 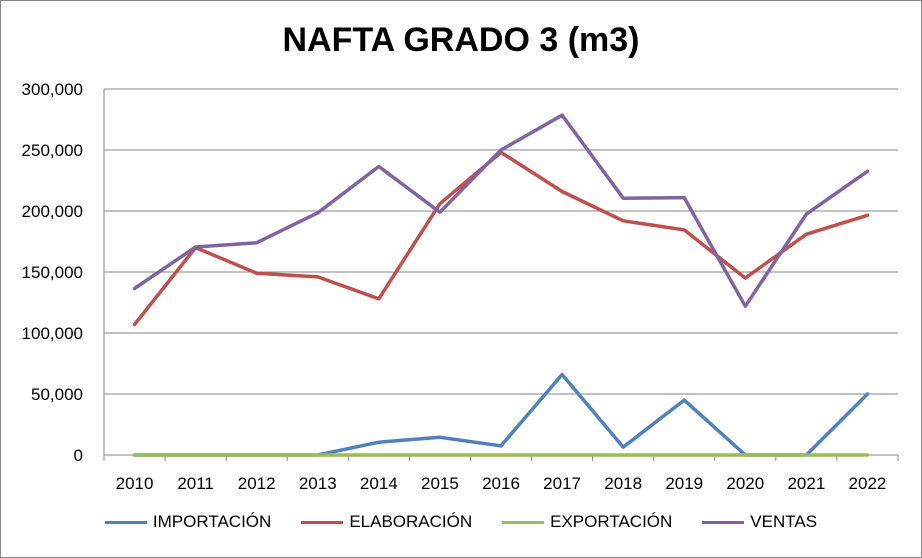 I want to click on legend-item: VENTAS, so click(x=759, y=522).